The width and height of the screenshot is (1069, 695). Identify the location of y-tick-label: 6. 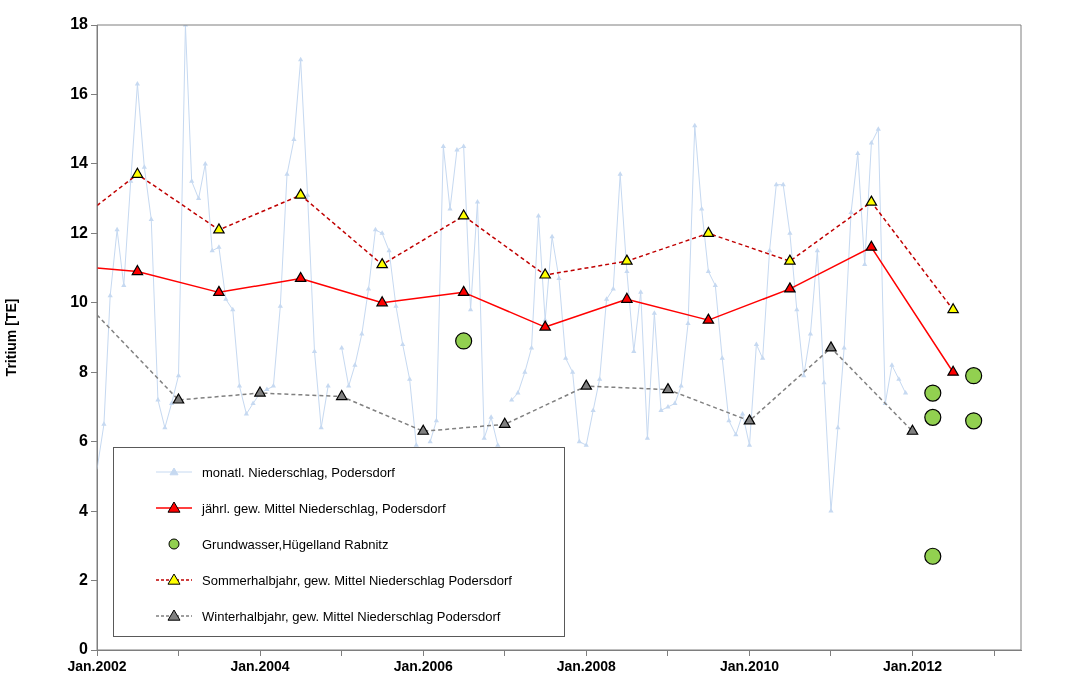
(84, 441).